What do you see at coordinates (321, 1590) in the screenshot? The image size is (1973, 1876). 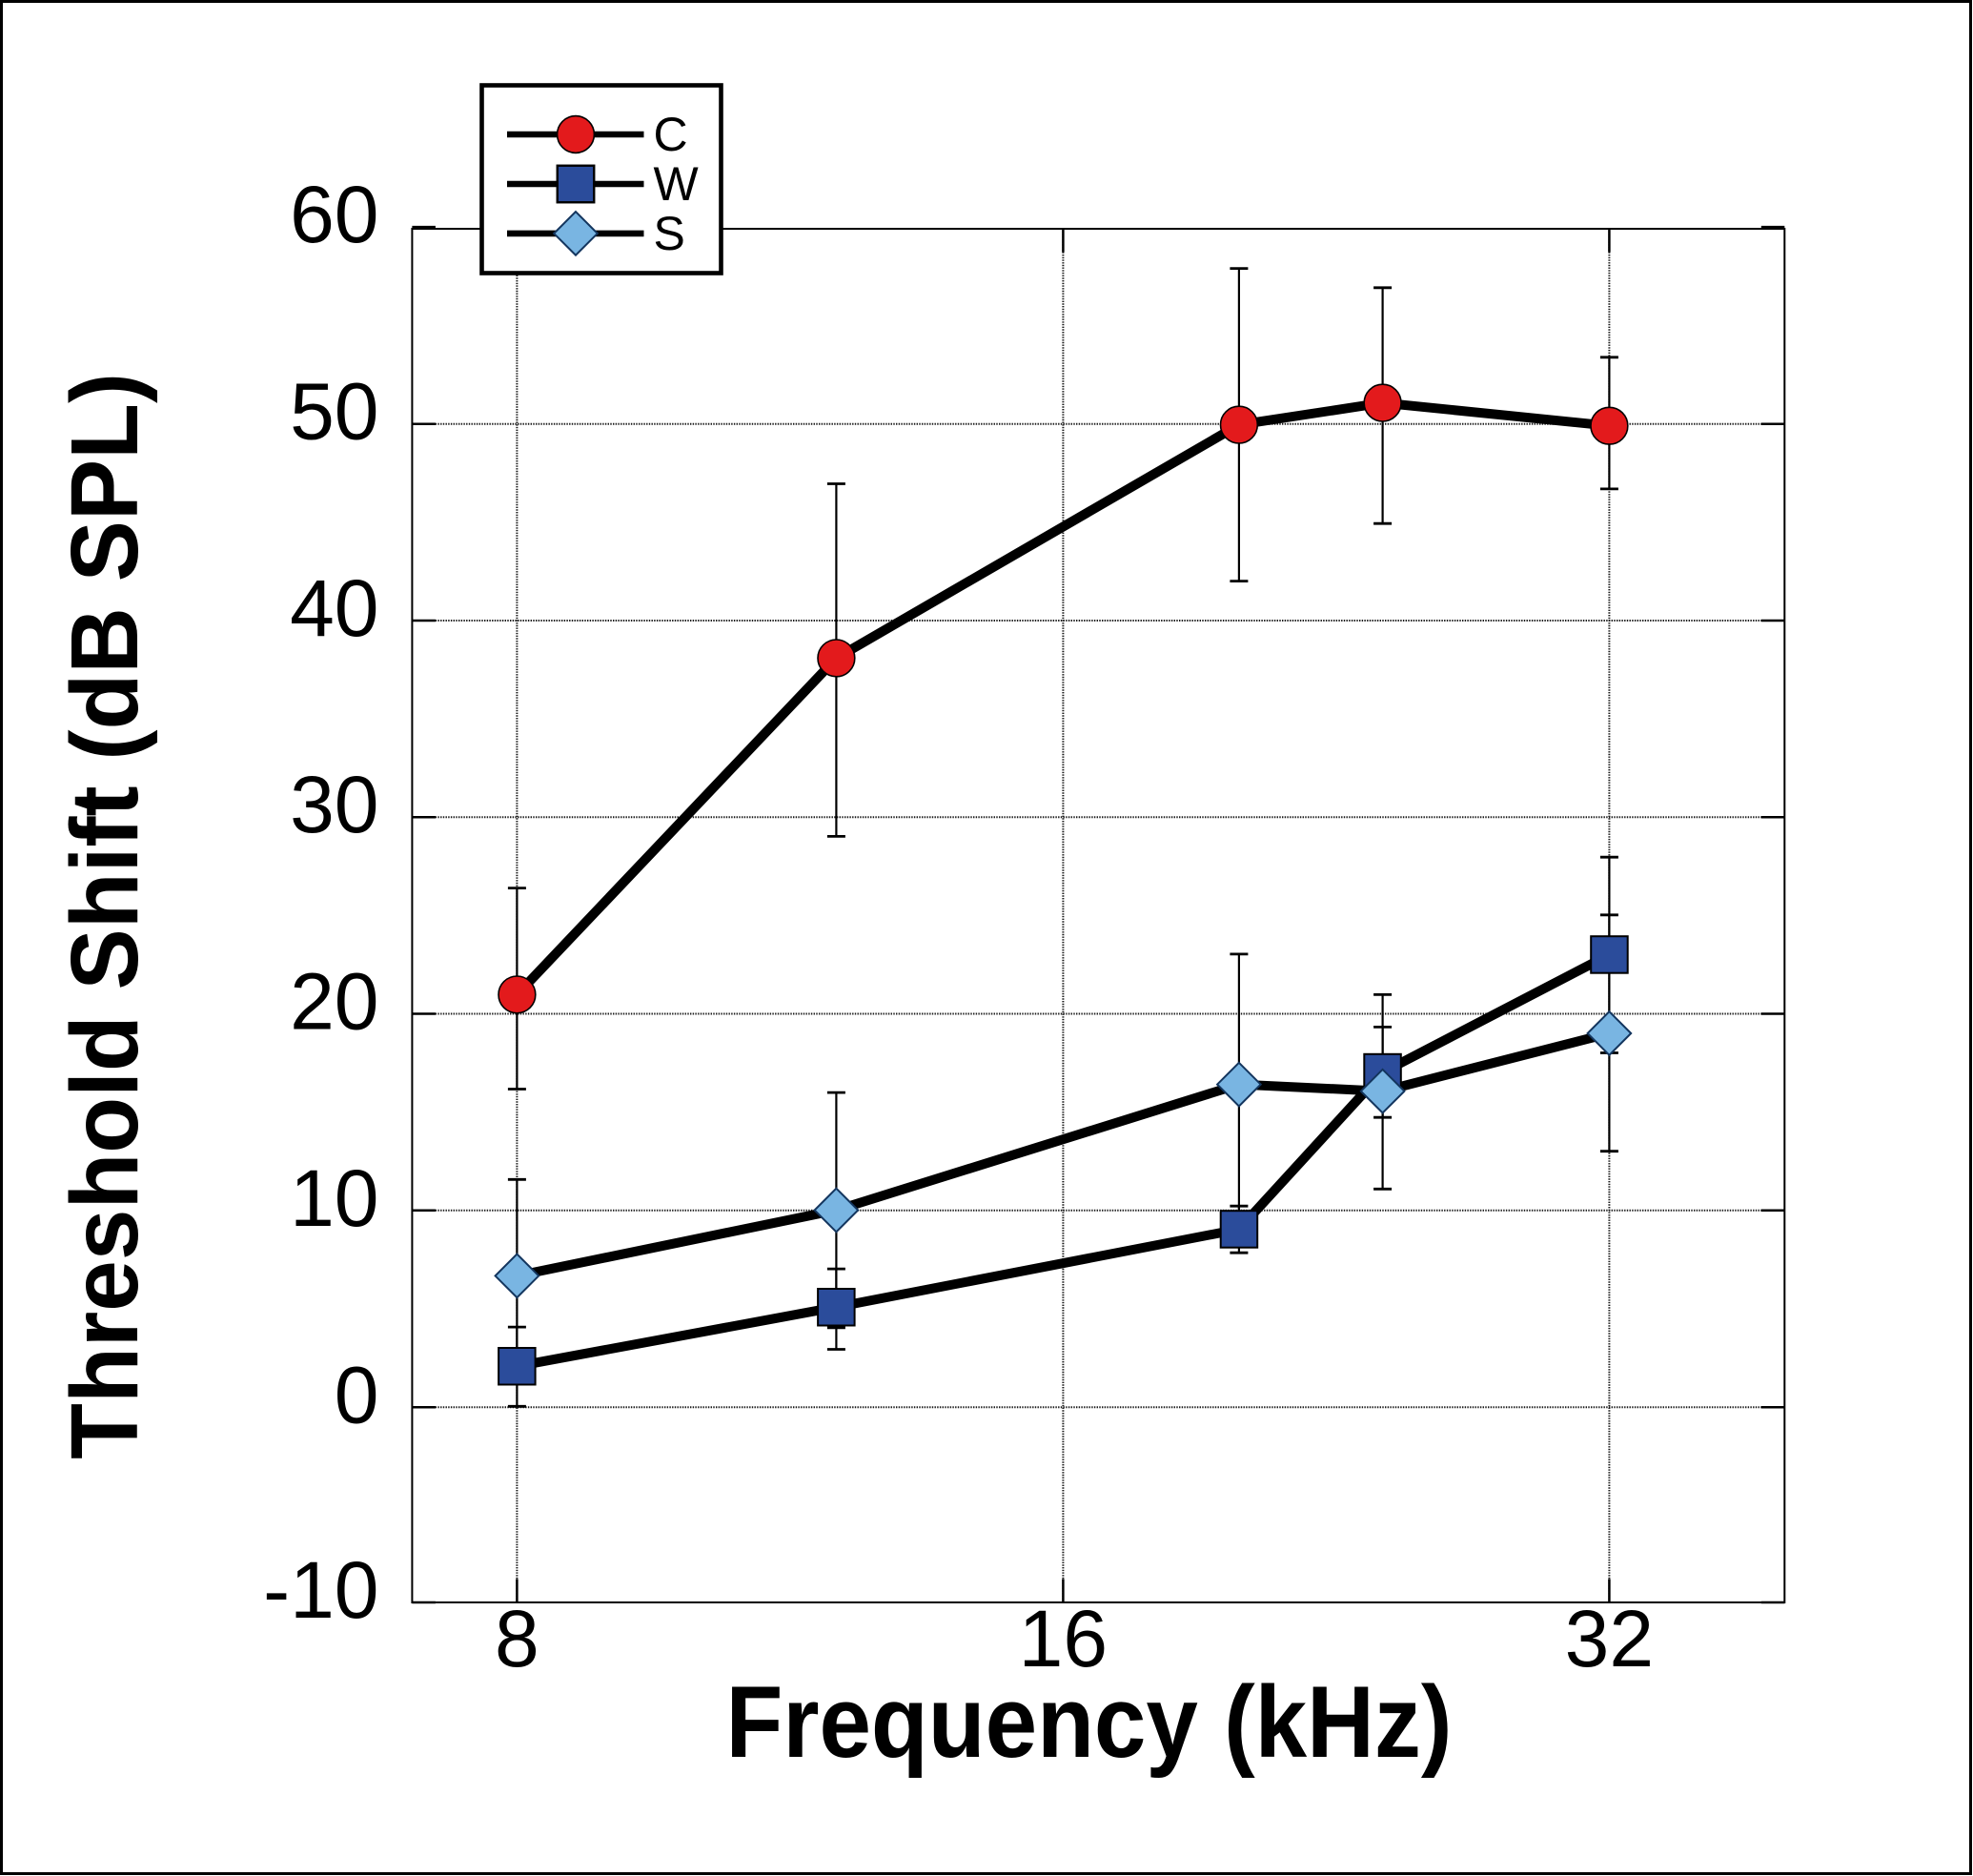 I see `svg-text: -10` at bounding box center [321, 1590].